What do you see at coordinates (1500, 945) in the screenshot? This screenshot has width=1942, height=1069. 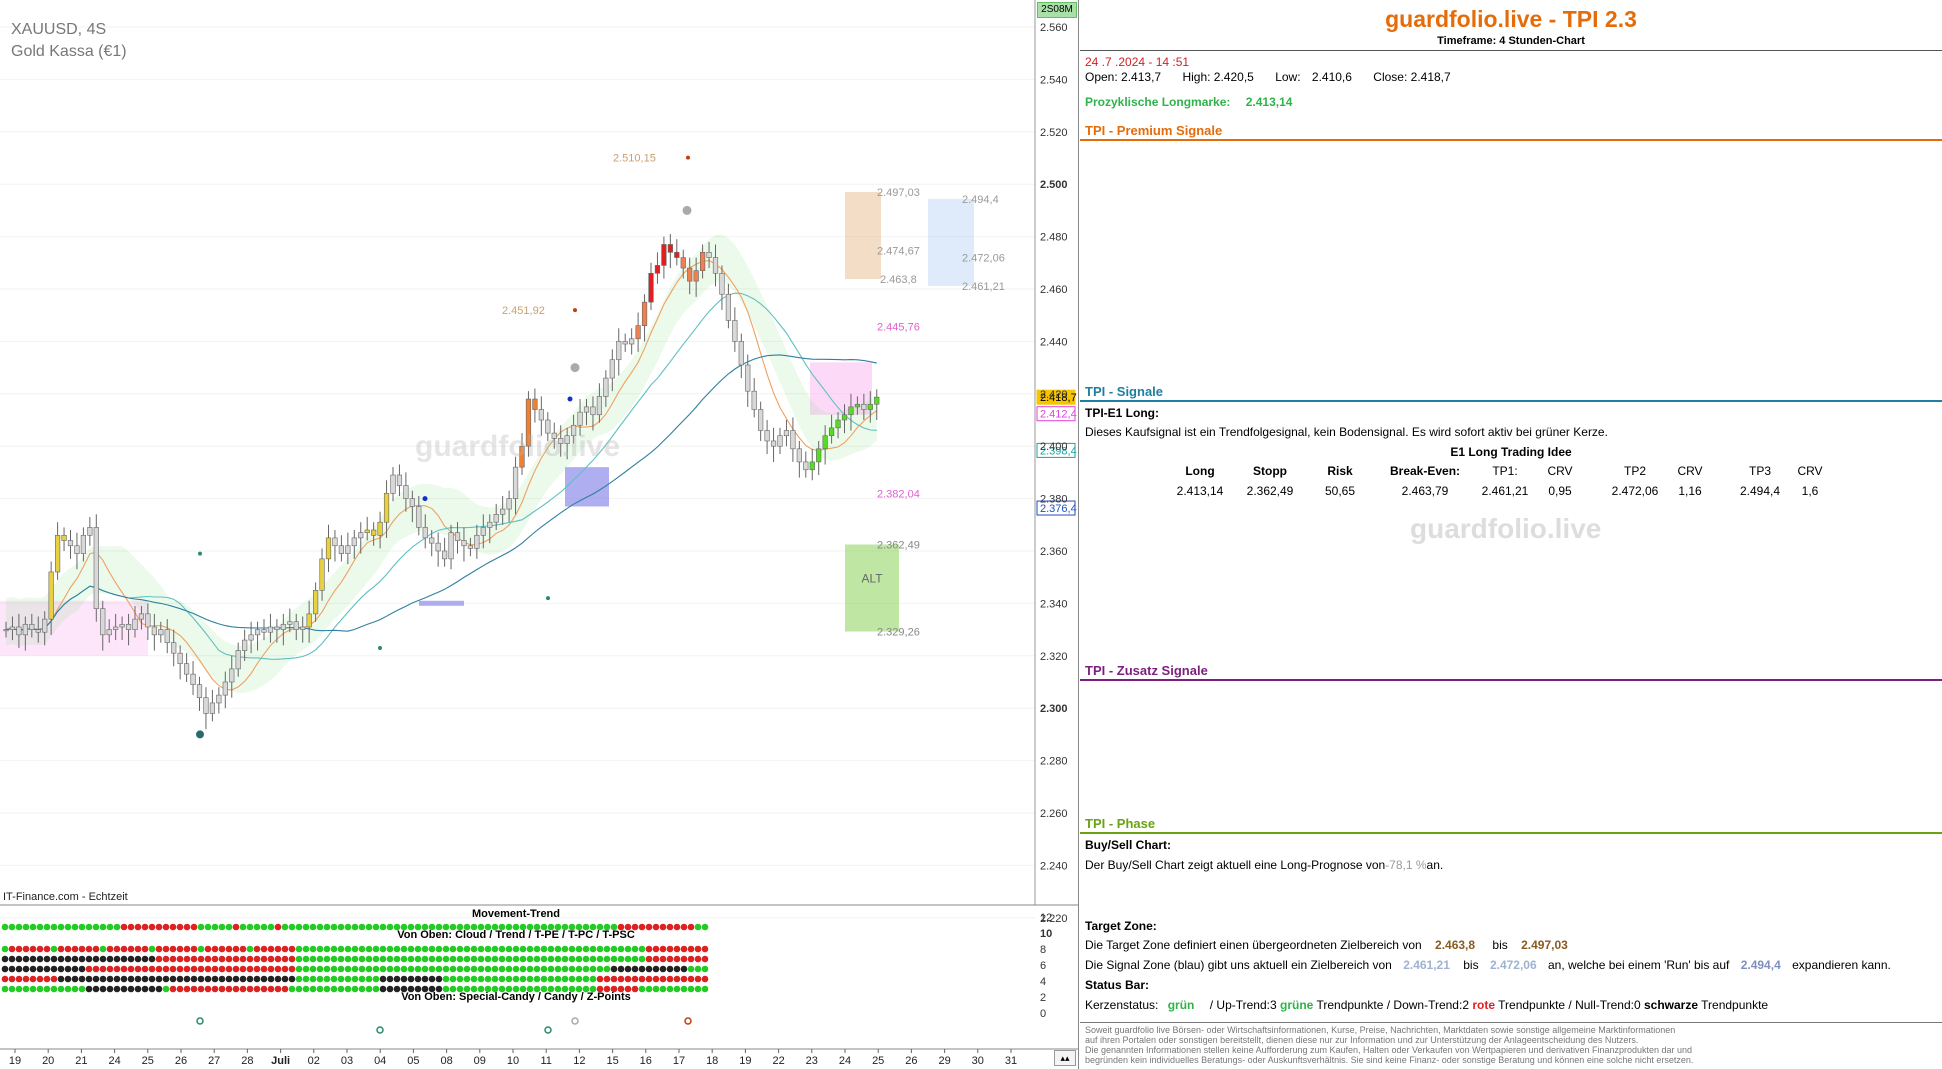 I see `target-mid: bis` at bounding box center [1500, 945].